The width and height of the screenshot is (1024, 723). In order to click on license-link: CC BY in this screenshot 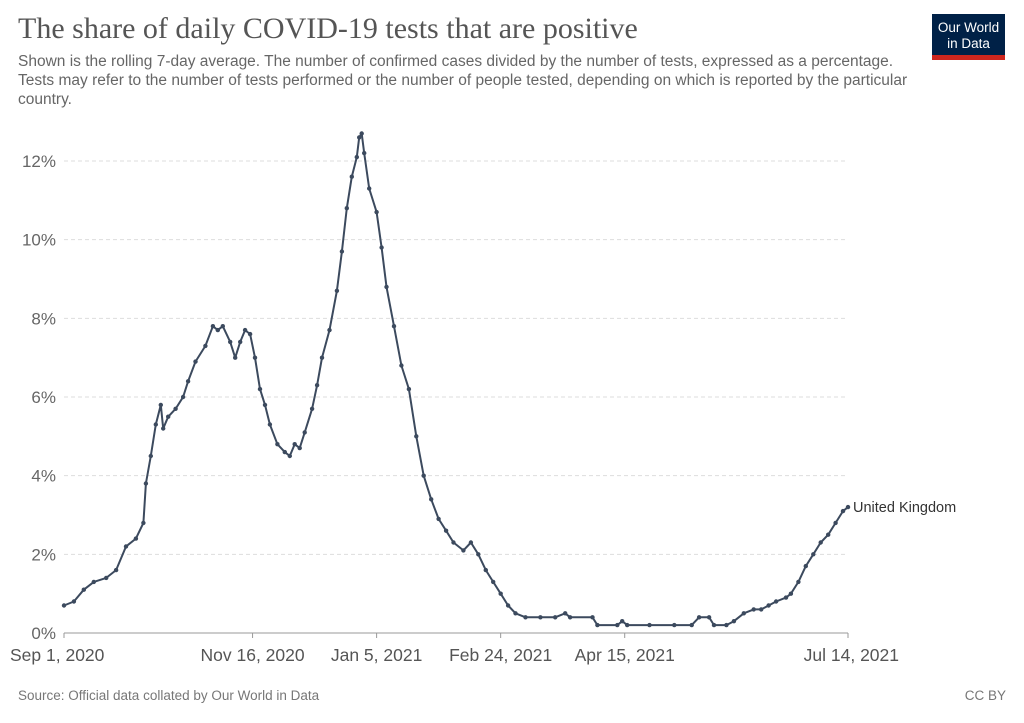, I will do `click(985, 695)`.